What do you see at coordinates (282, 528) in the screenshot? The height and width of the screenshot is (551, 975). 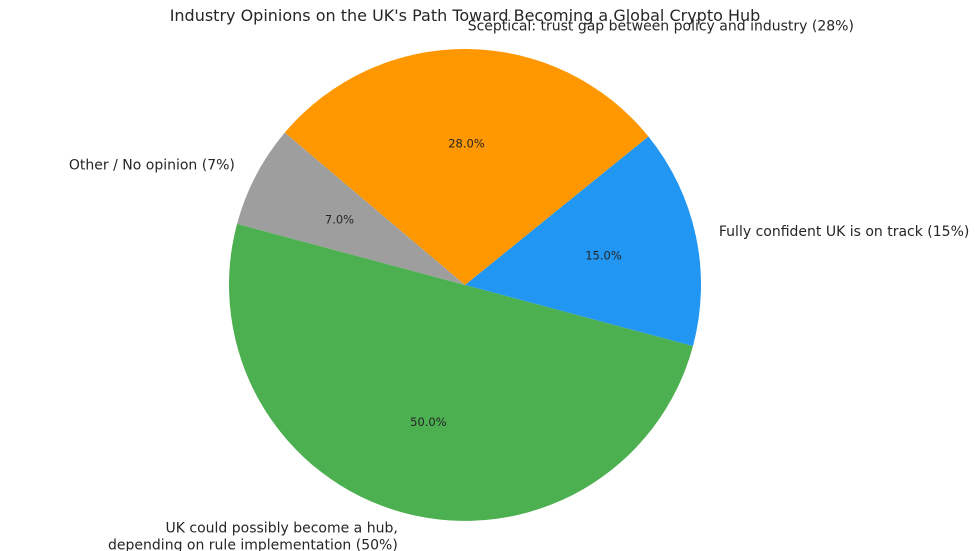 I see `slice-label-line: UK could possibly become a hub,` at bounding box center [282, 528].